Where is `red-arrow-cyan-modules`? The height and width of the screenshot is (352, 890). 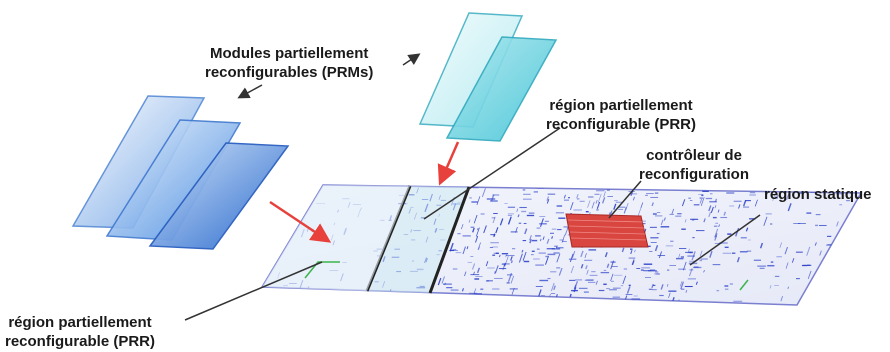
red-arrow-cyan-modules is located at coordinates (449, 161).